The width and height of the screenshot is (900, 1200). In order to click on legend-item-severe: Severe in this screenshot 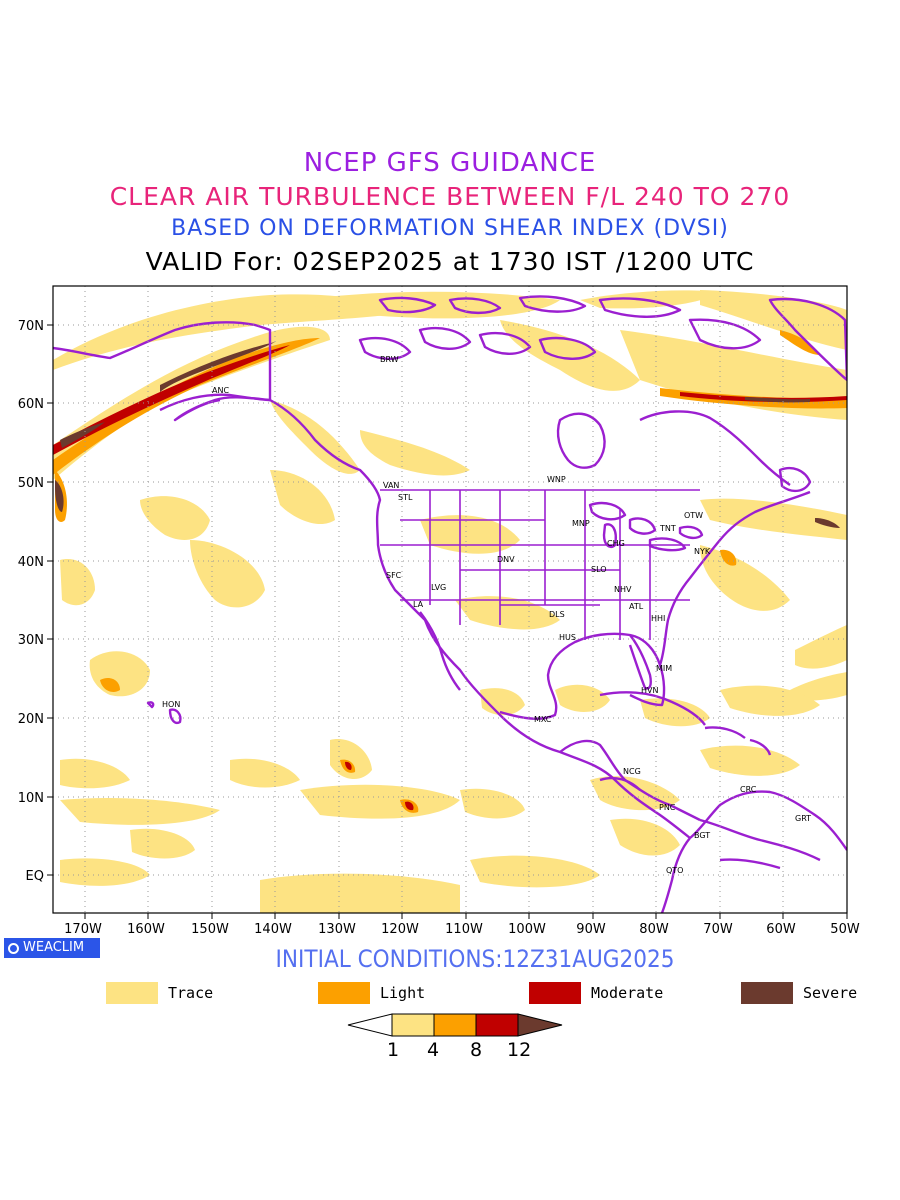, I will do `click(799, 993)`.